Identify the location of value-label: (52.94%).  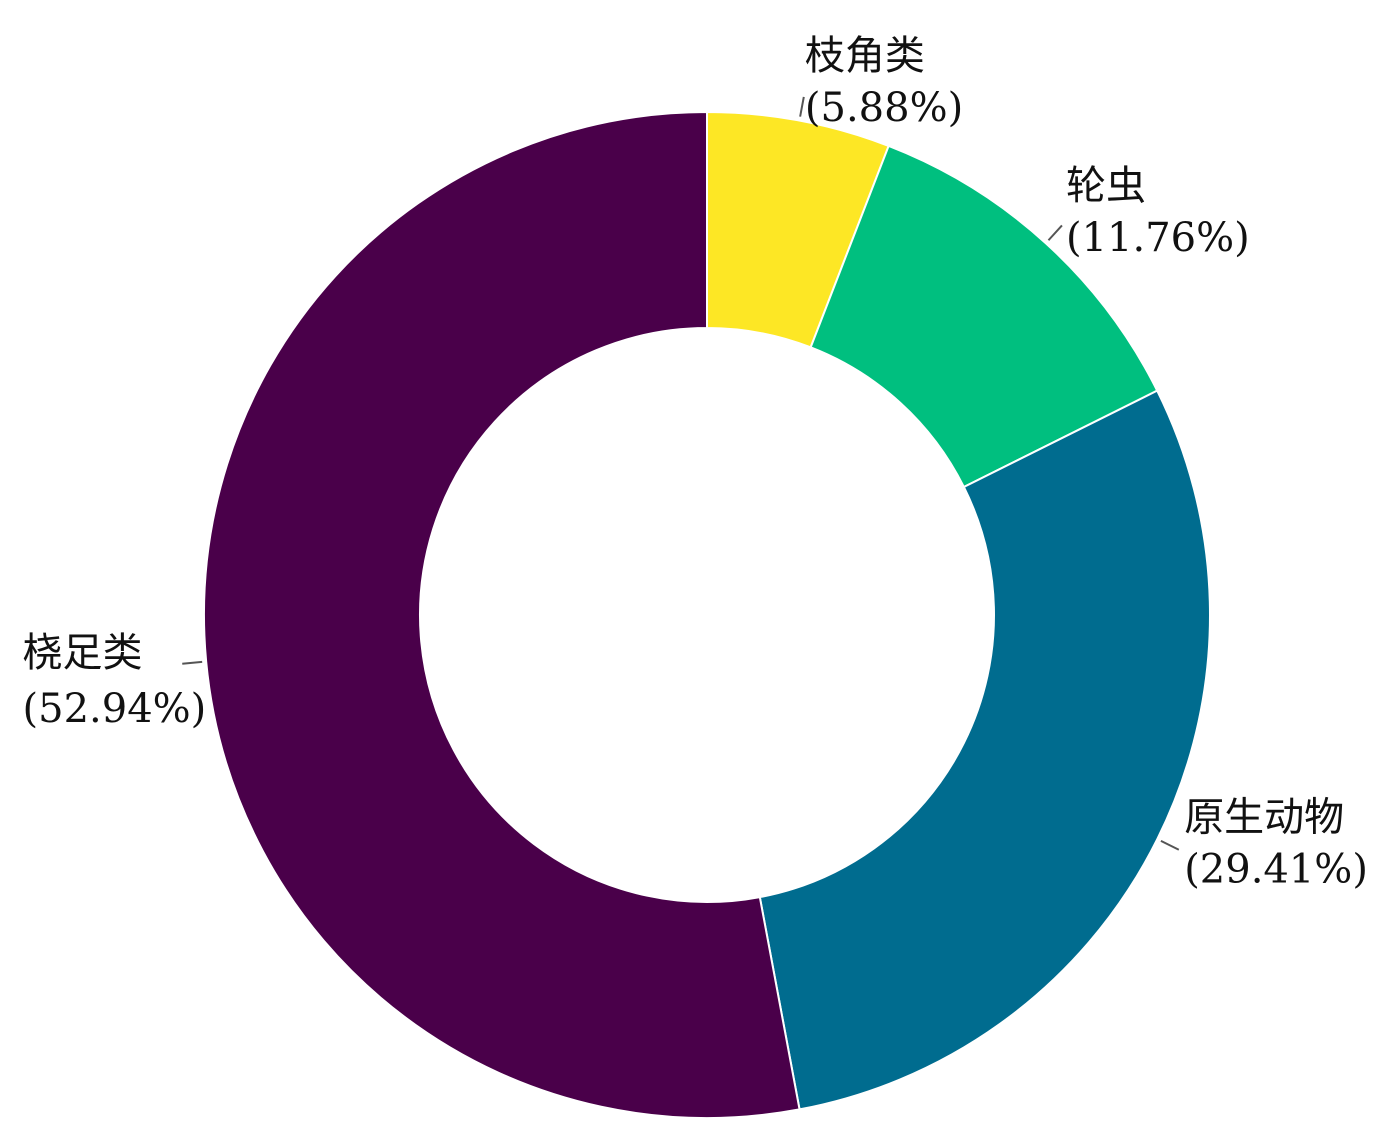
(115, 709).